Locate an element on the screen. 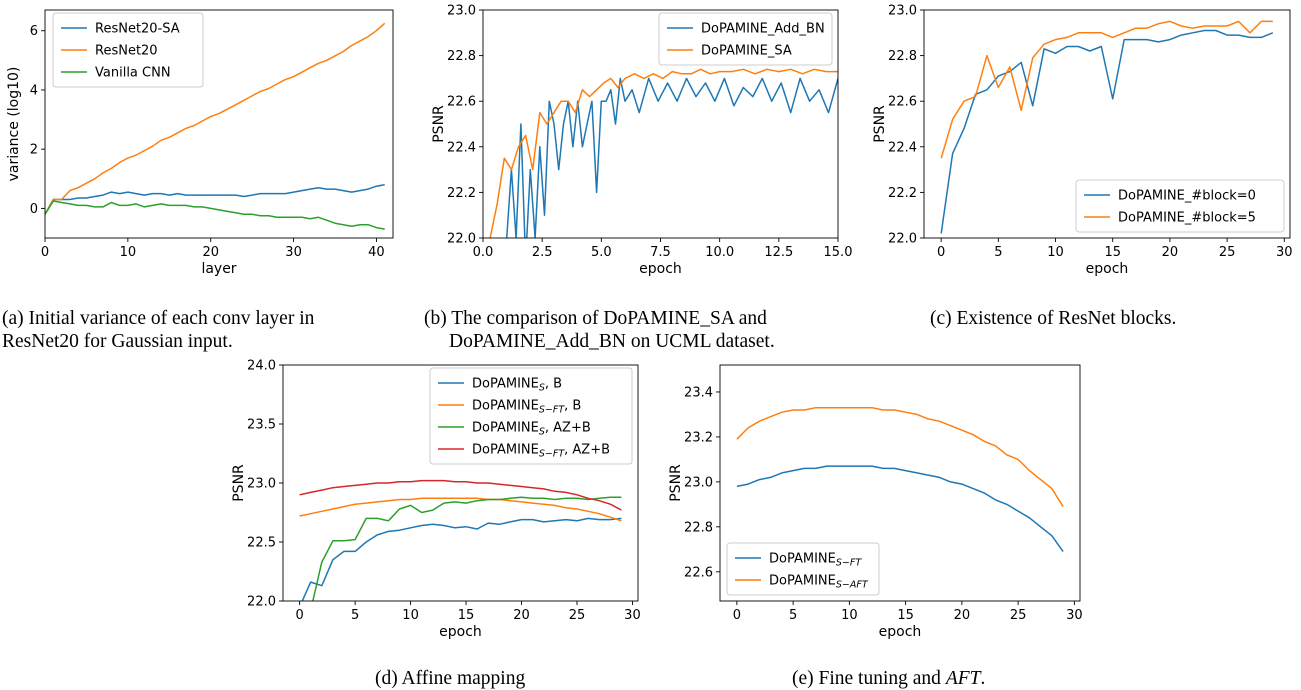 Image resolution: width=1301 pixels, height=690 pixels. y-tick-label-d-4: 24.0 is located at coordinates (261, 366).